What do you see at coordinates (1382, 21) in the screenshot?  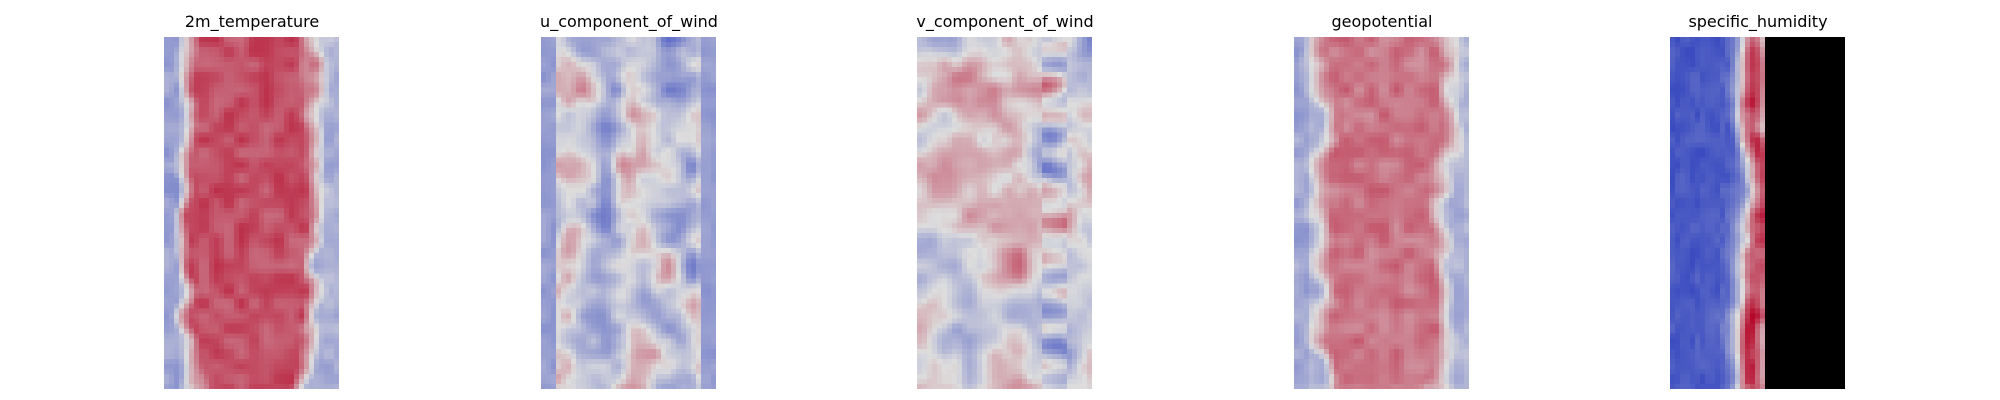 I see `panel-title: geopotential` at bounding box center [1382, 21].